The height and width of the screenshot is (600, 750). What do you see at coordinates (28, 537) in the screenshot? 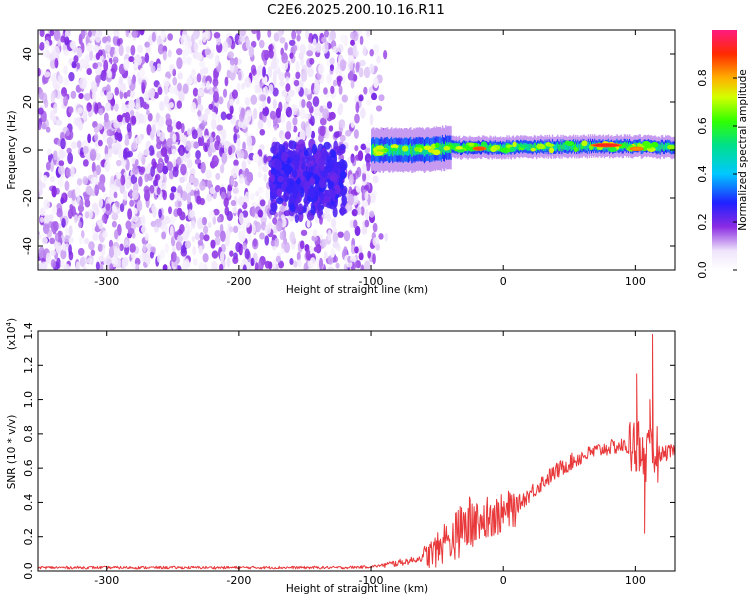
I see `snr-y-tick-label: 0.2` at bounding box center [28, 537].